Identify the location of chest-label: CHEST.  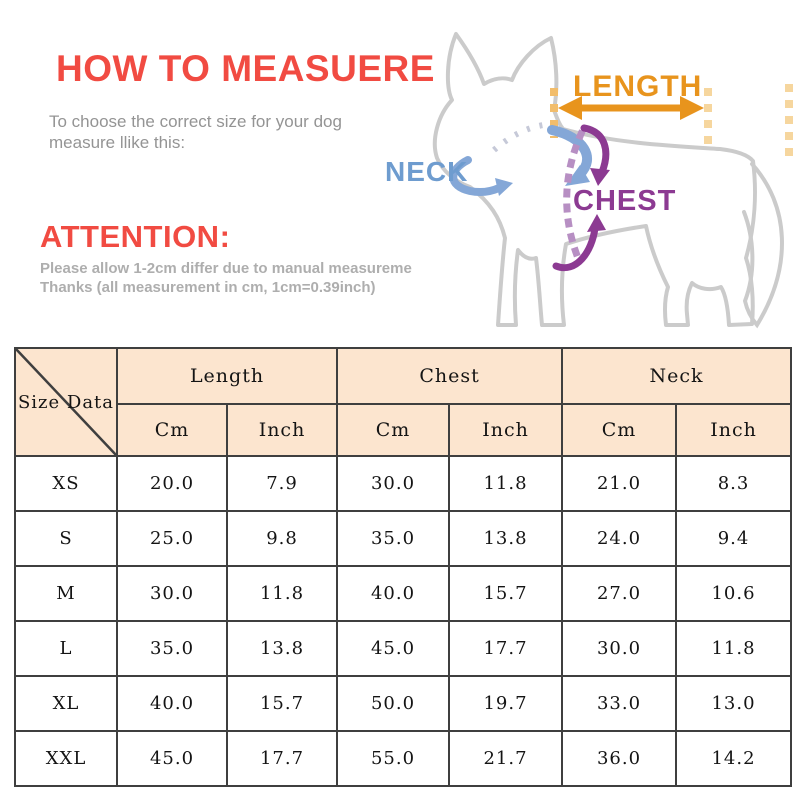
(624, 201).